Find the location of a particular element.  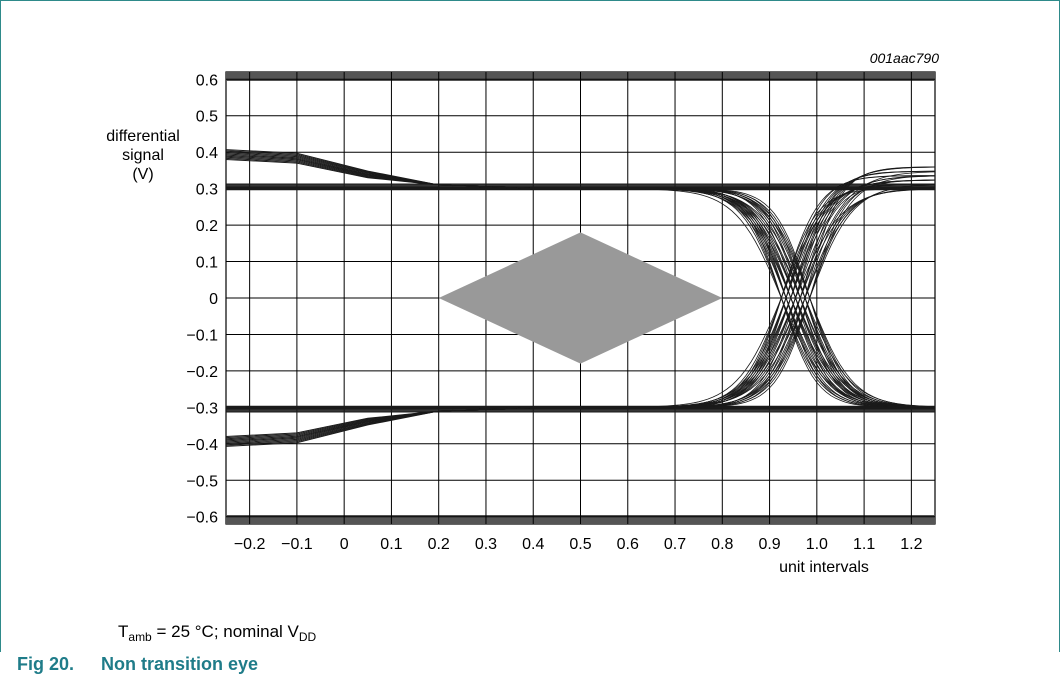

x-tick-label: 1.2 is located at coordinates (911, 544).